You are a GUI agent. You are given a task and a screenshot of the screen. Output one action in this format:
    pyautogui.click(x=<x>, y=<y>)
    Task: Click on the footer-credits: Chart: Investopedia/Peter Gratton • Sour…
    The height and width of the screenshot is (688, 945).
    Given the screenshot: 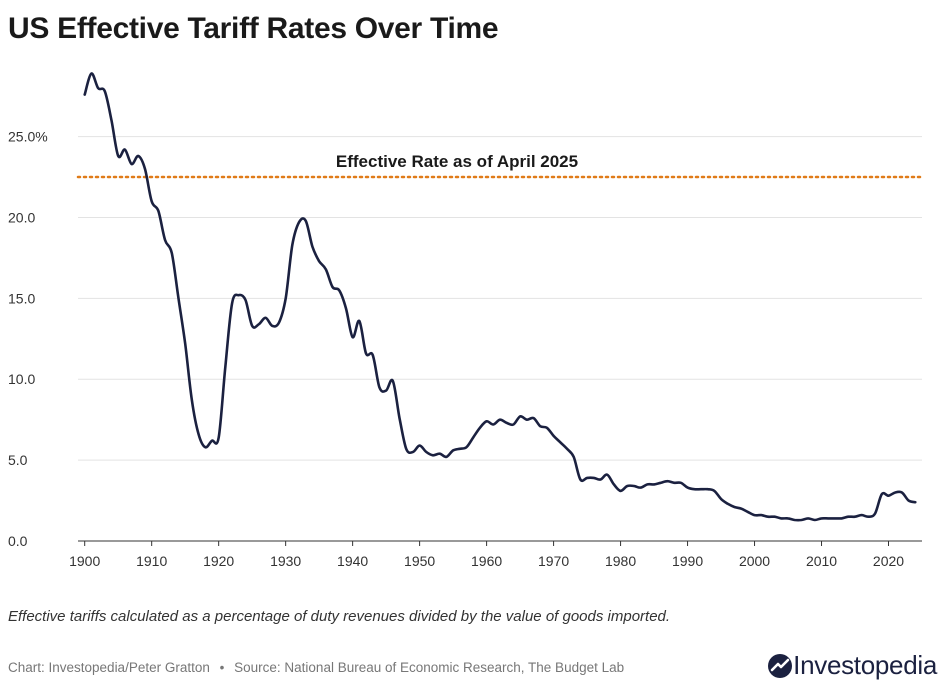 What is the action you would take?
    pyautogui.click(x=316, y=667)
    